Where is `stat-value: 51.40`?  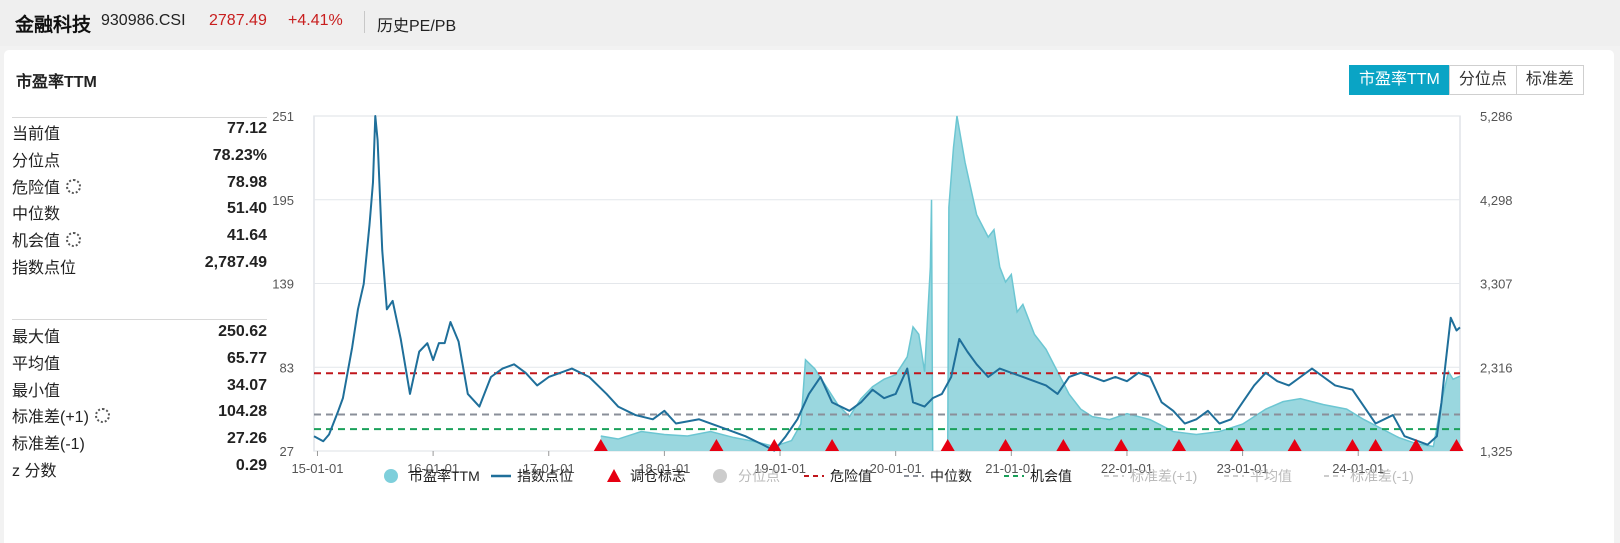 stat-value: 51.40 is located at coordinates (246, 209).